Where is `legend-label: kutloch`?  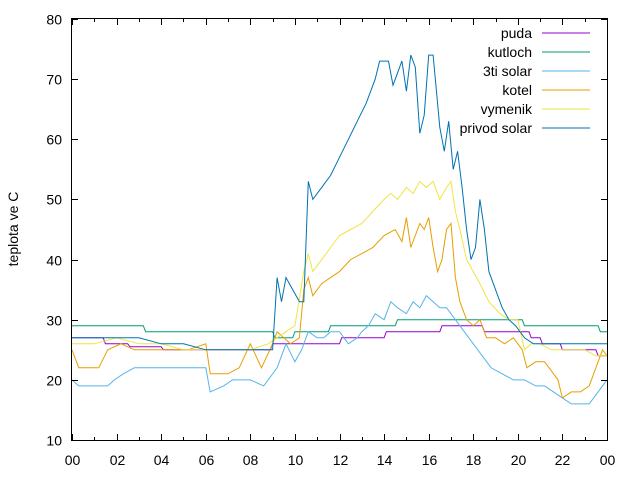 legend-label: kutloch is located at coordinates (510, 52).